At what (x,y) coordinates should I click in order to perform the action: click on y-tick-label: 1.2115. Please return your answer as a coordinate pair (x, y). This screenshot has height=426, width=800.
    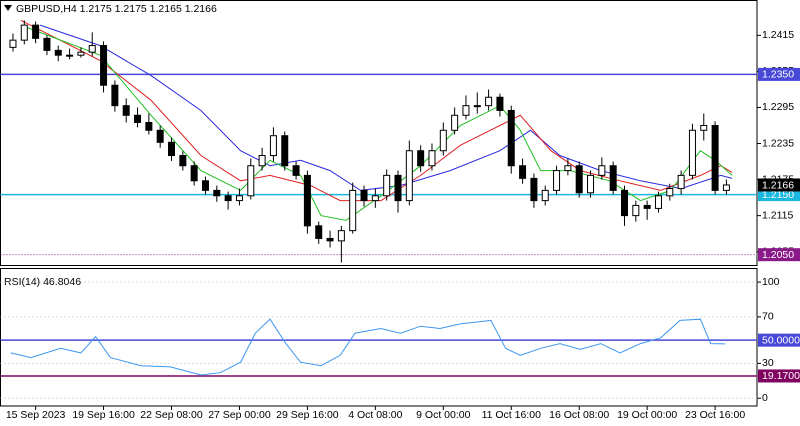
    Looking at the image, I should click on (777, 215).